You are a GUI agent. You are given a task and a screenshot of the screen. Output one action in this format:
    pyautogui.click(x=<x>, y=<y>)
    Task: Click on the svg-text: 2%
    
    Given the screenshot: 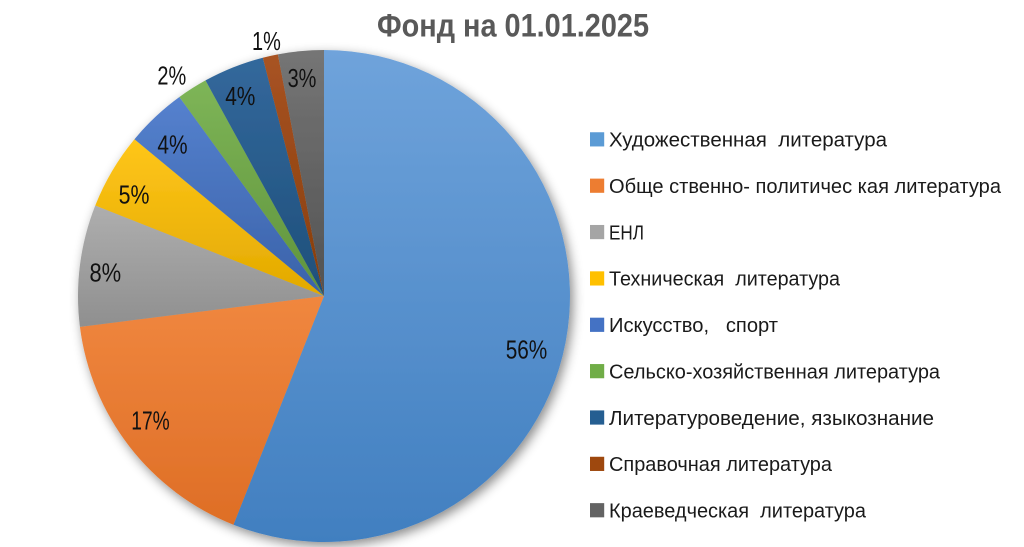 What is the action you would take?
    pyautogui.click(x=171, y=75)
    